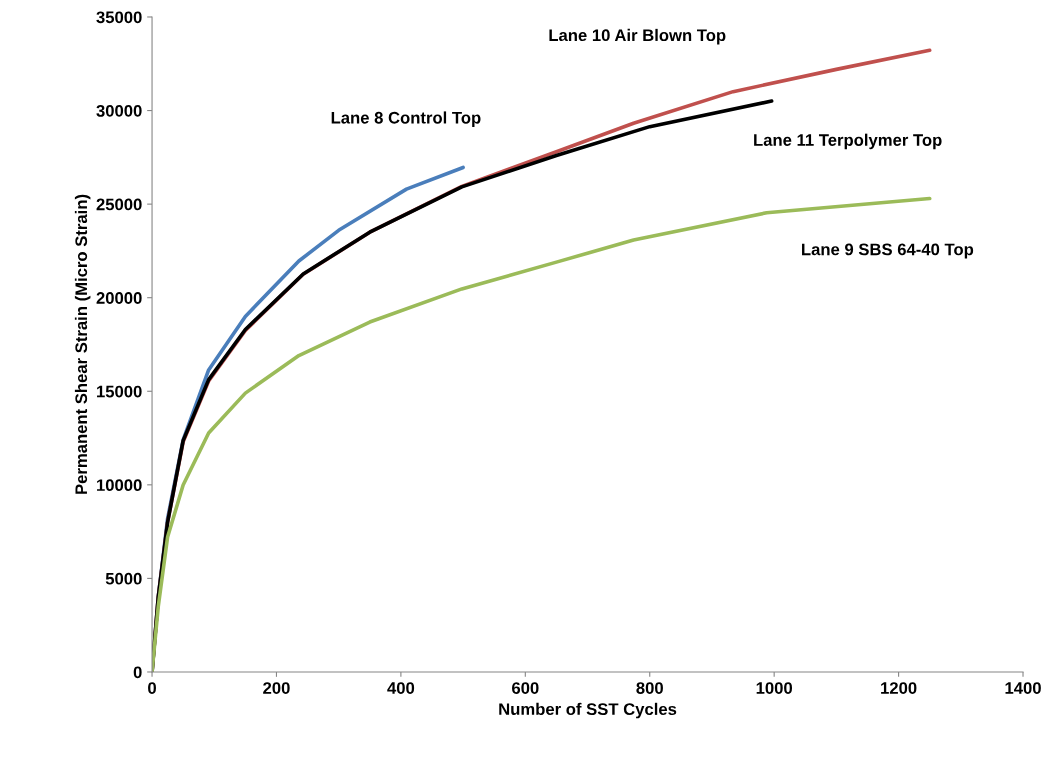 The image size is (1050, 765). Describe the element at coordinates (848, 141) in the screenshot. I see `series-label: Lane 11 Terpolymer Top` at that location.